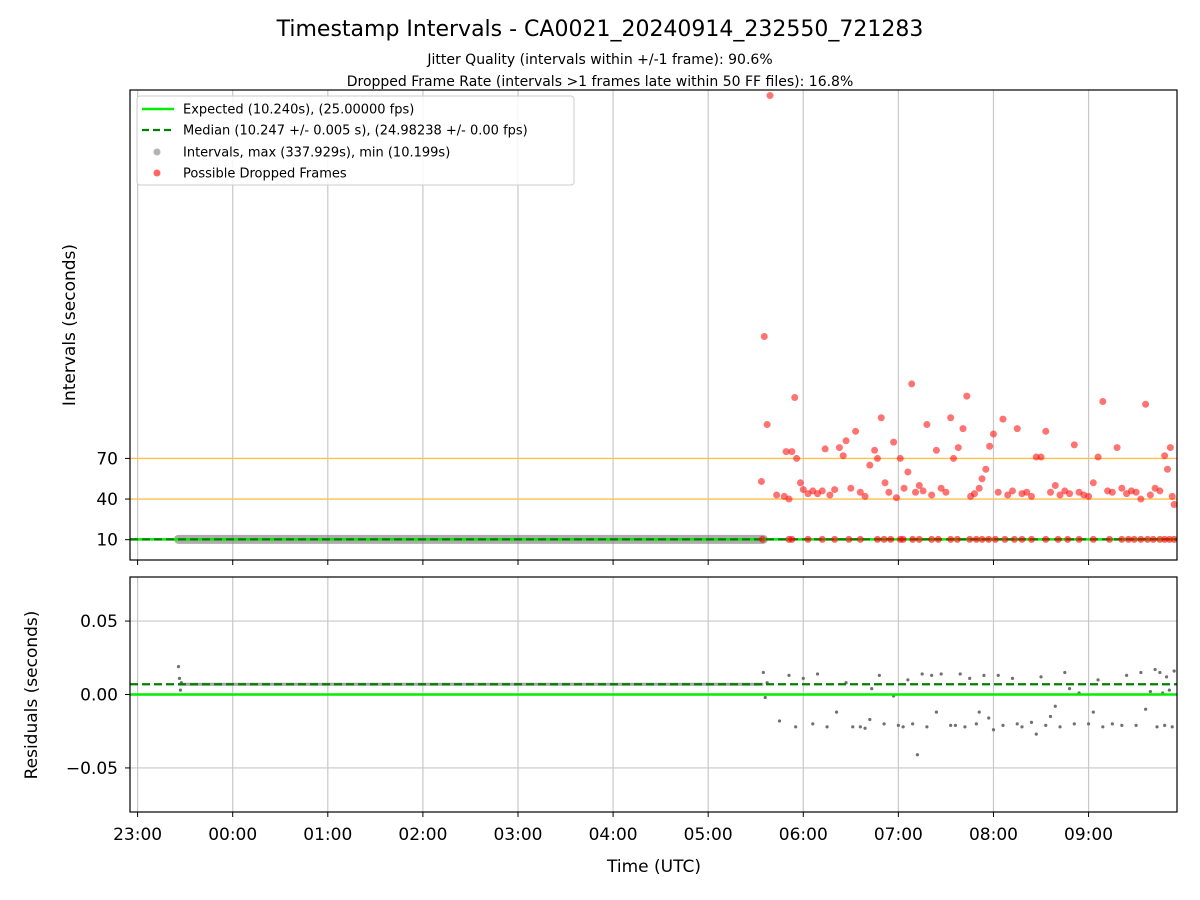  What do you see at coordinates (107, 459) in the screenshot?
I see `top-y-tick-label: 70` at bounding box center [107, 459].